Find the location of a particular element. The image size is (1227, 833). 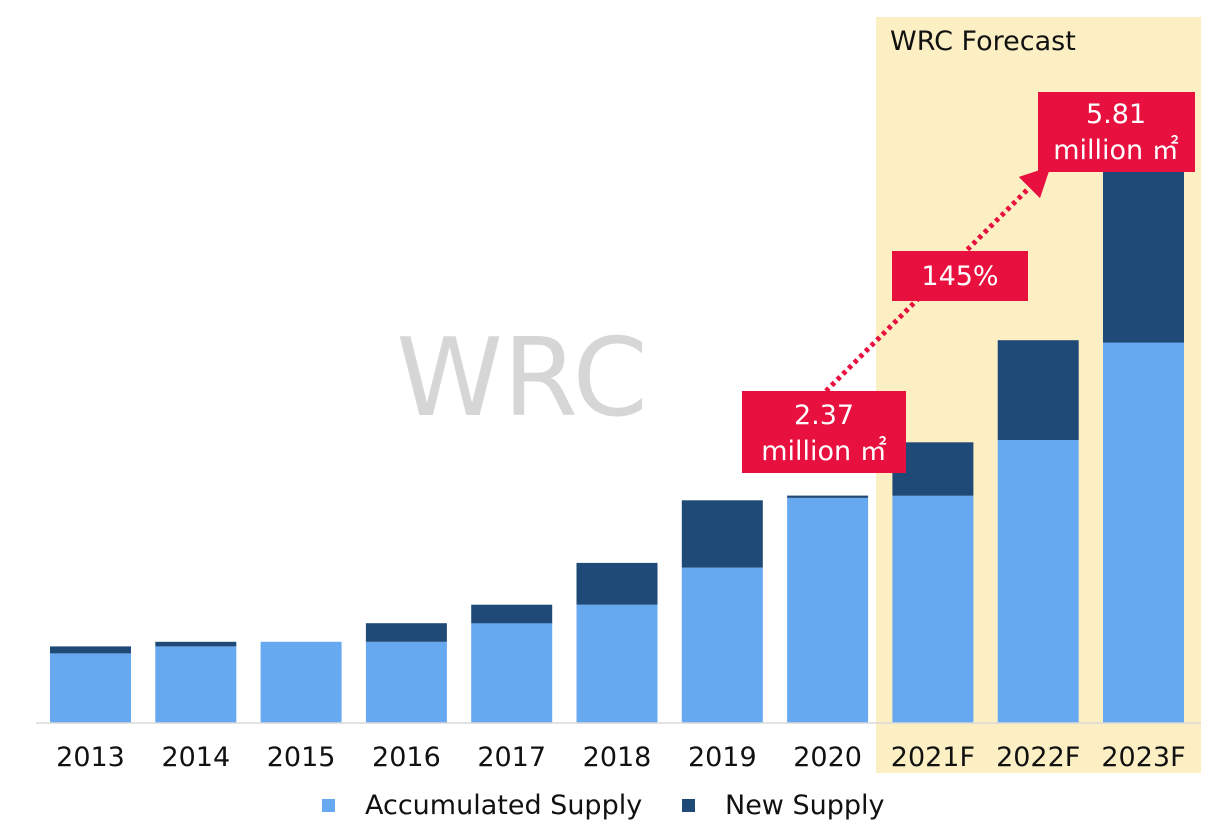

x-tick-label-2022F: 2022F is located at coordinates (1038, 757).